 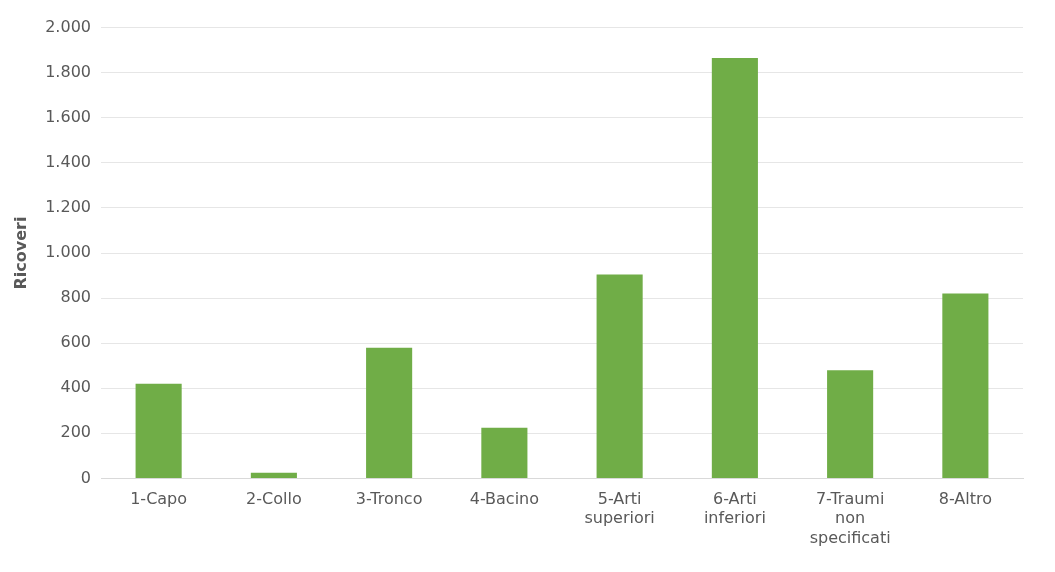 I want to click on x-tick-label: 8-Altro, so click(x=965, y=499).